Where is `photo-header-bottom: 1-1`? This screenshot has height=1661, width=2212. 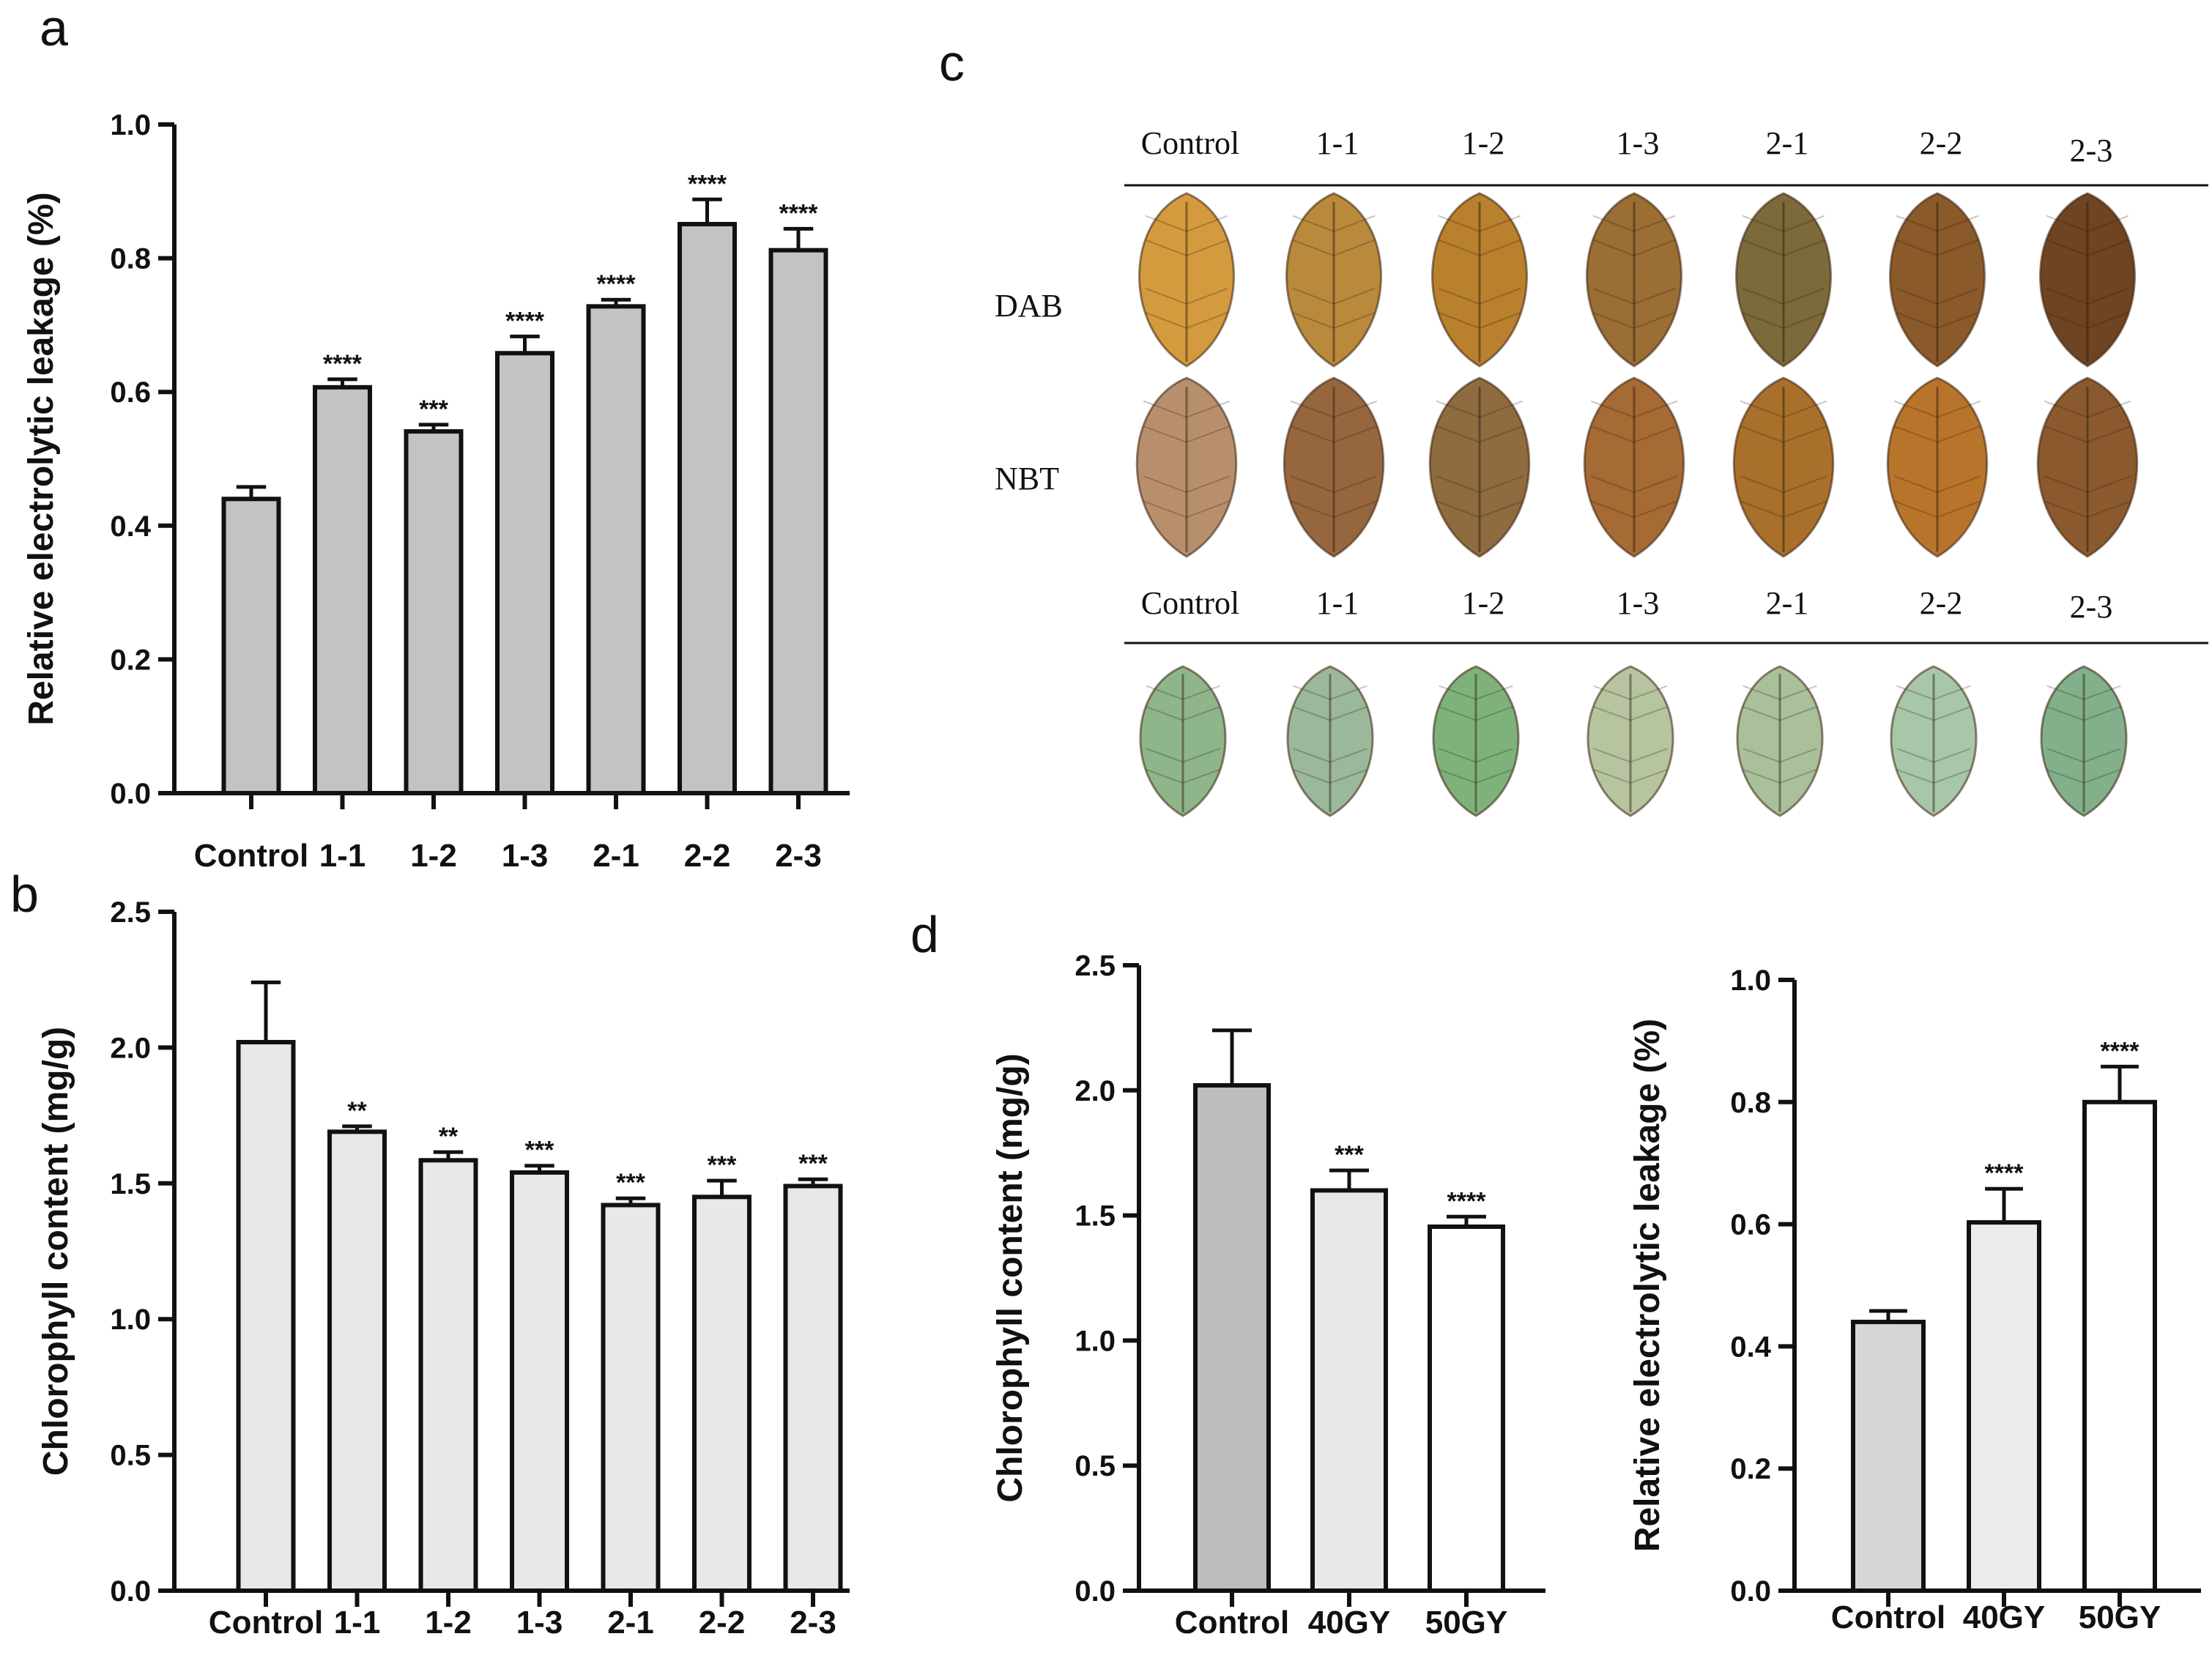
photo-header-bottom: 1-1 is located at coordinates (1337, 603).